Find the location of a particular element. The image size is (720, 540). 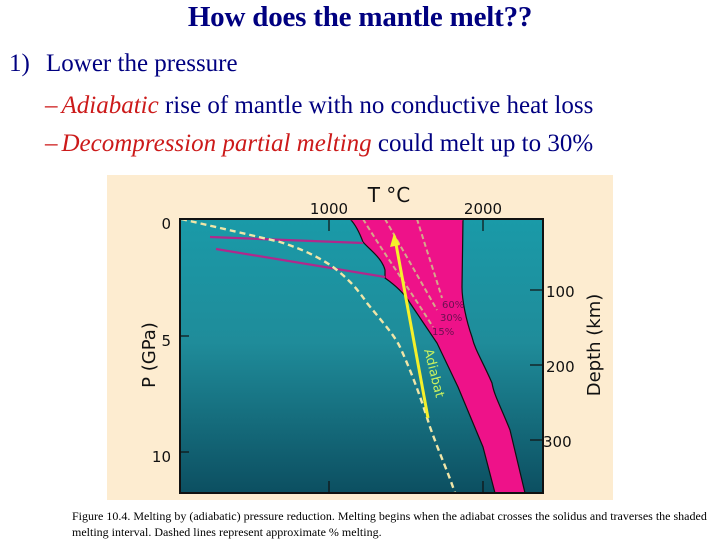

arrow-head-icon is located at coordinates (395, 240).